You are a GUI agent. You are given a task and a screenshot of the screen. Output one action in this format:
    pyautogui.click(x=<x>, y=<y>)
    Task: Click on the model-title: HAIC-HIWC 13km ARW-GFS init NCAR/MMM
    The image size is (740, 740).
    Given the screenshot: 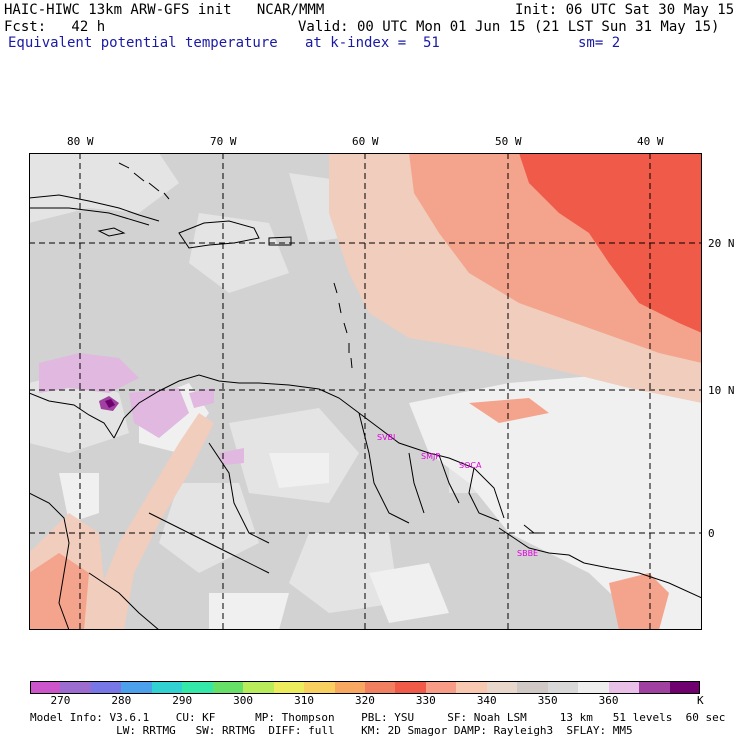 What is the action you would take?
    pyautogui.click(x=164, y=10)
    